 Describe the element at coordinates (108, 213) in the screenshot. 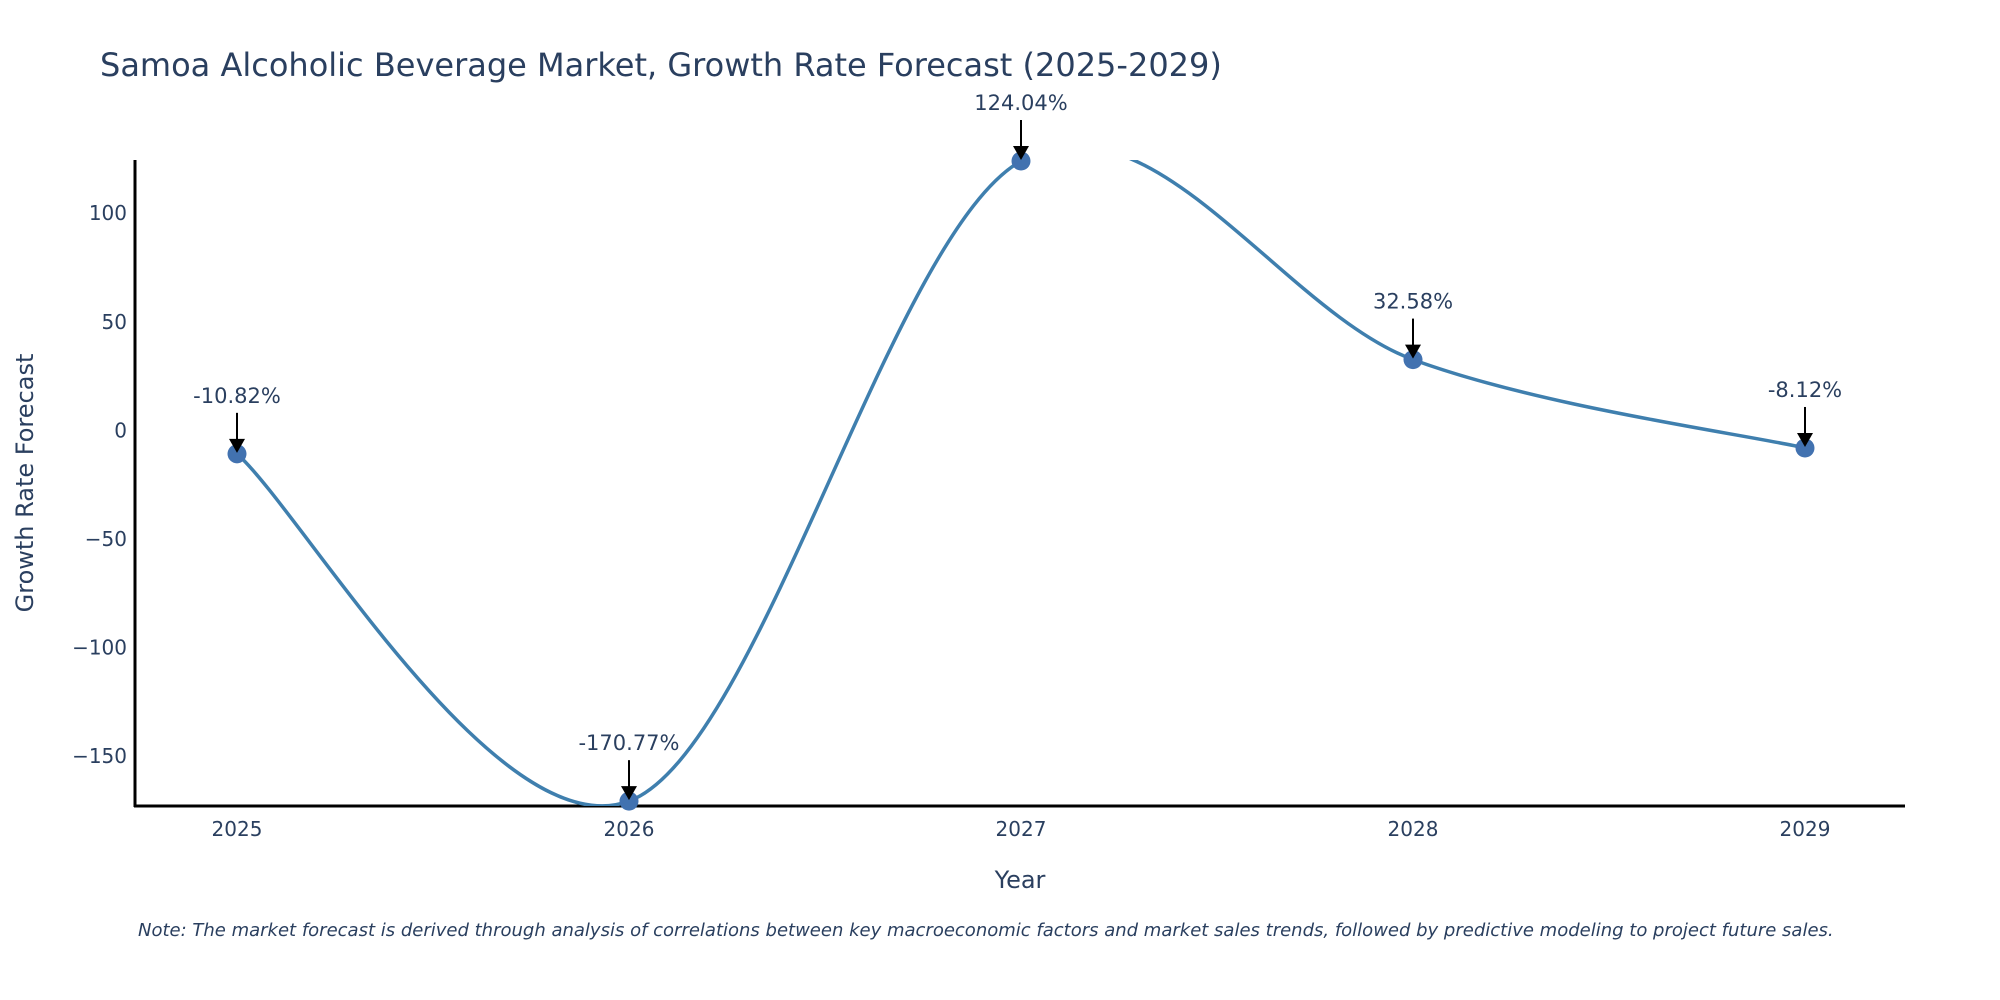

I see `y-tick-label: 100` at that location.